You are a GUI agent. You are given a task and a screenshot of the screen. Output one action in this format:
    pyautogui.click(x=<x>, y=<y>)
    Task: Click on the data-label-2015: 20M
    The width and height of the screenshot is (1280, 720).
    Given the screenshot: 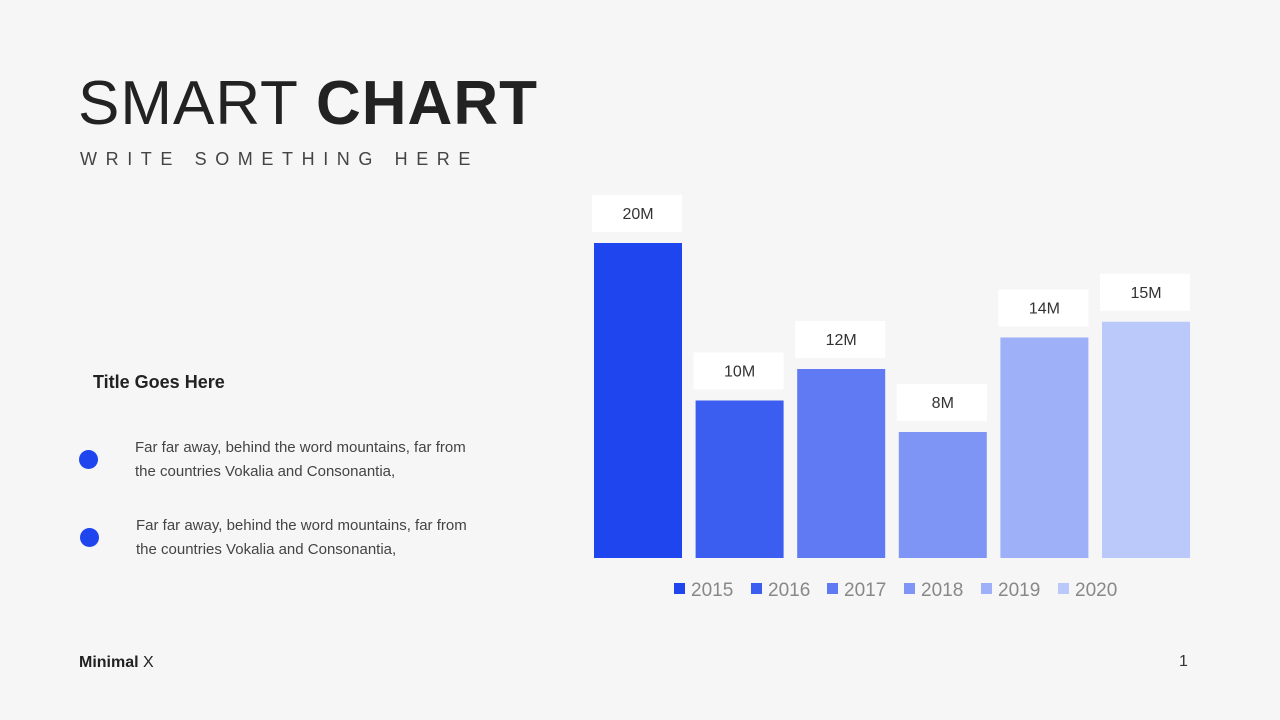 What is the action you would take?
    pyautogui.click(x=637, y=214)
    